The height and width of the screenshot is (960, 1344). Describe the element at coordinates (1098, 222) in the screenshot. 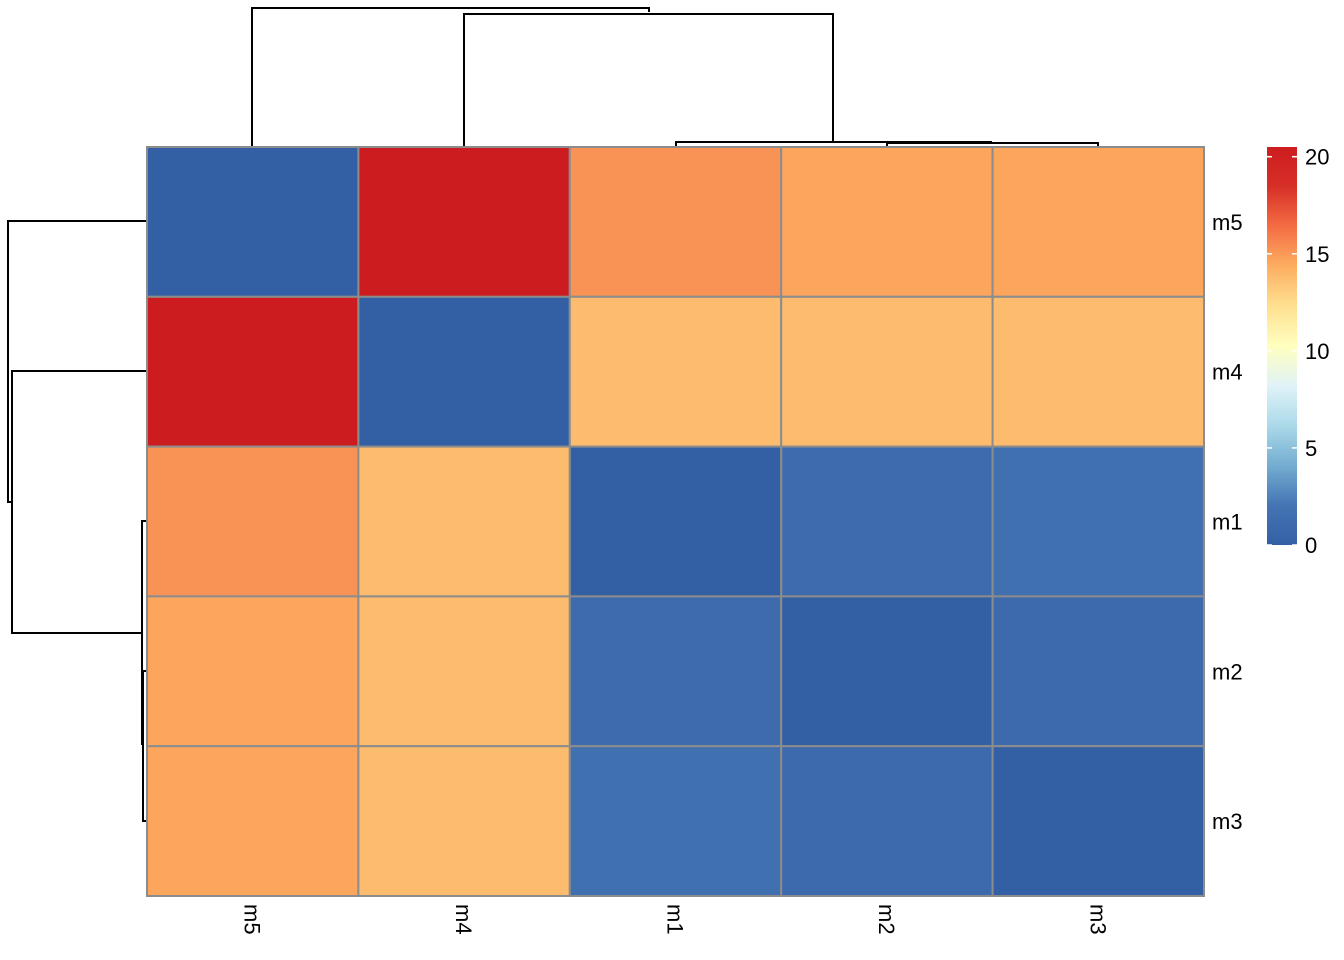

I see `heatmap-cell-m5-m3` at that location.